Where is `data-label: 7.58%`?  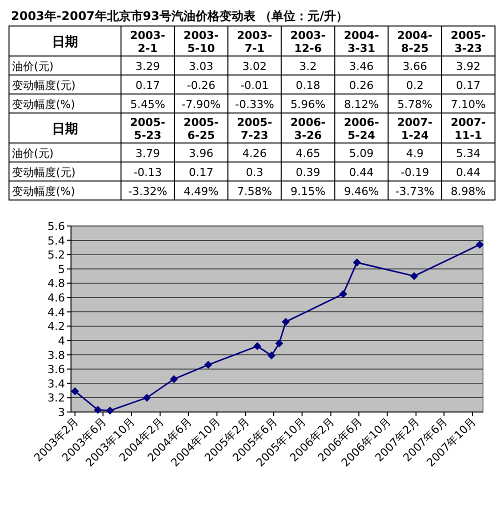 data-label: 7.58% is located at coordinates (254, 191).